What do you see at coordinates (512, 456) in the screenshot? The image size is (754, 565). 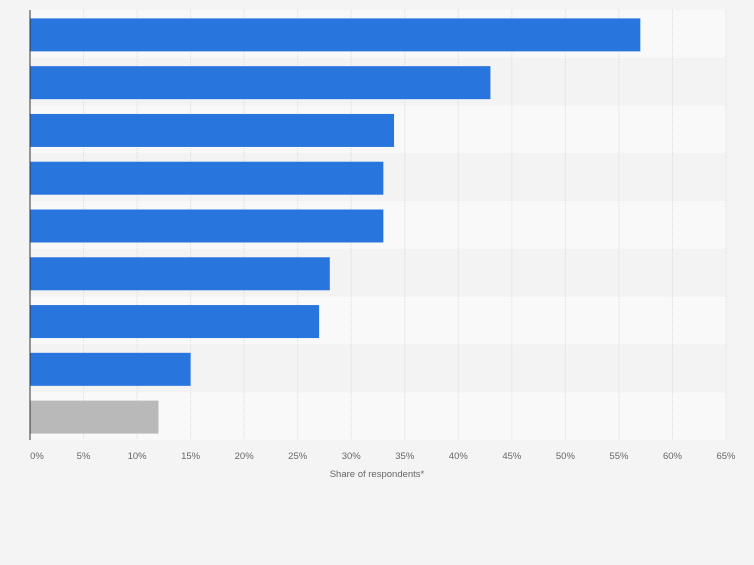 I see `x-tick-label: 45%` at bounding box center [512, 456].